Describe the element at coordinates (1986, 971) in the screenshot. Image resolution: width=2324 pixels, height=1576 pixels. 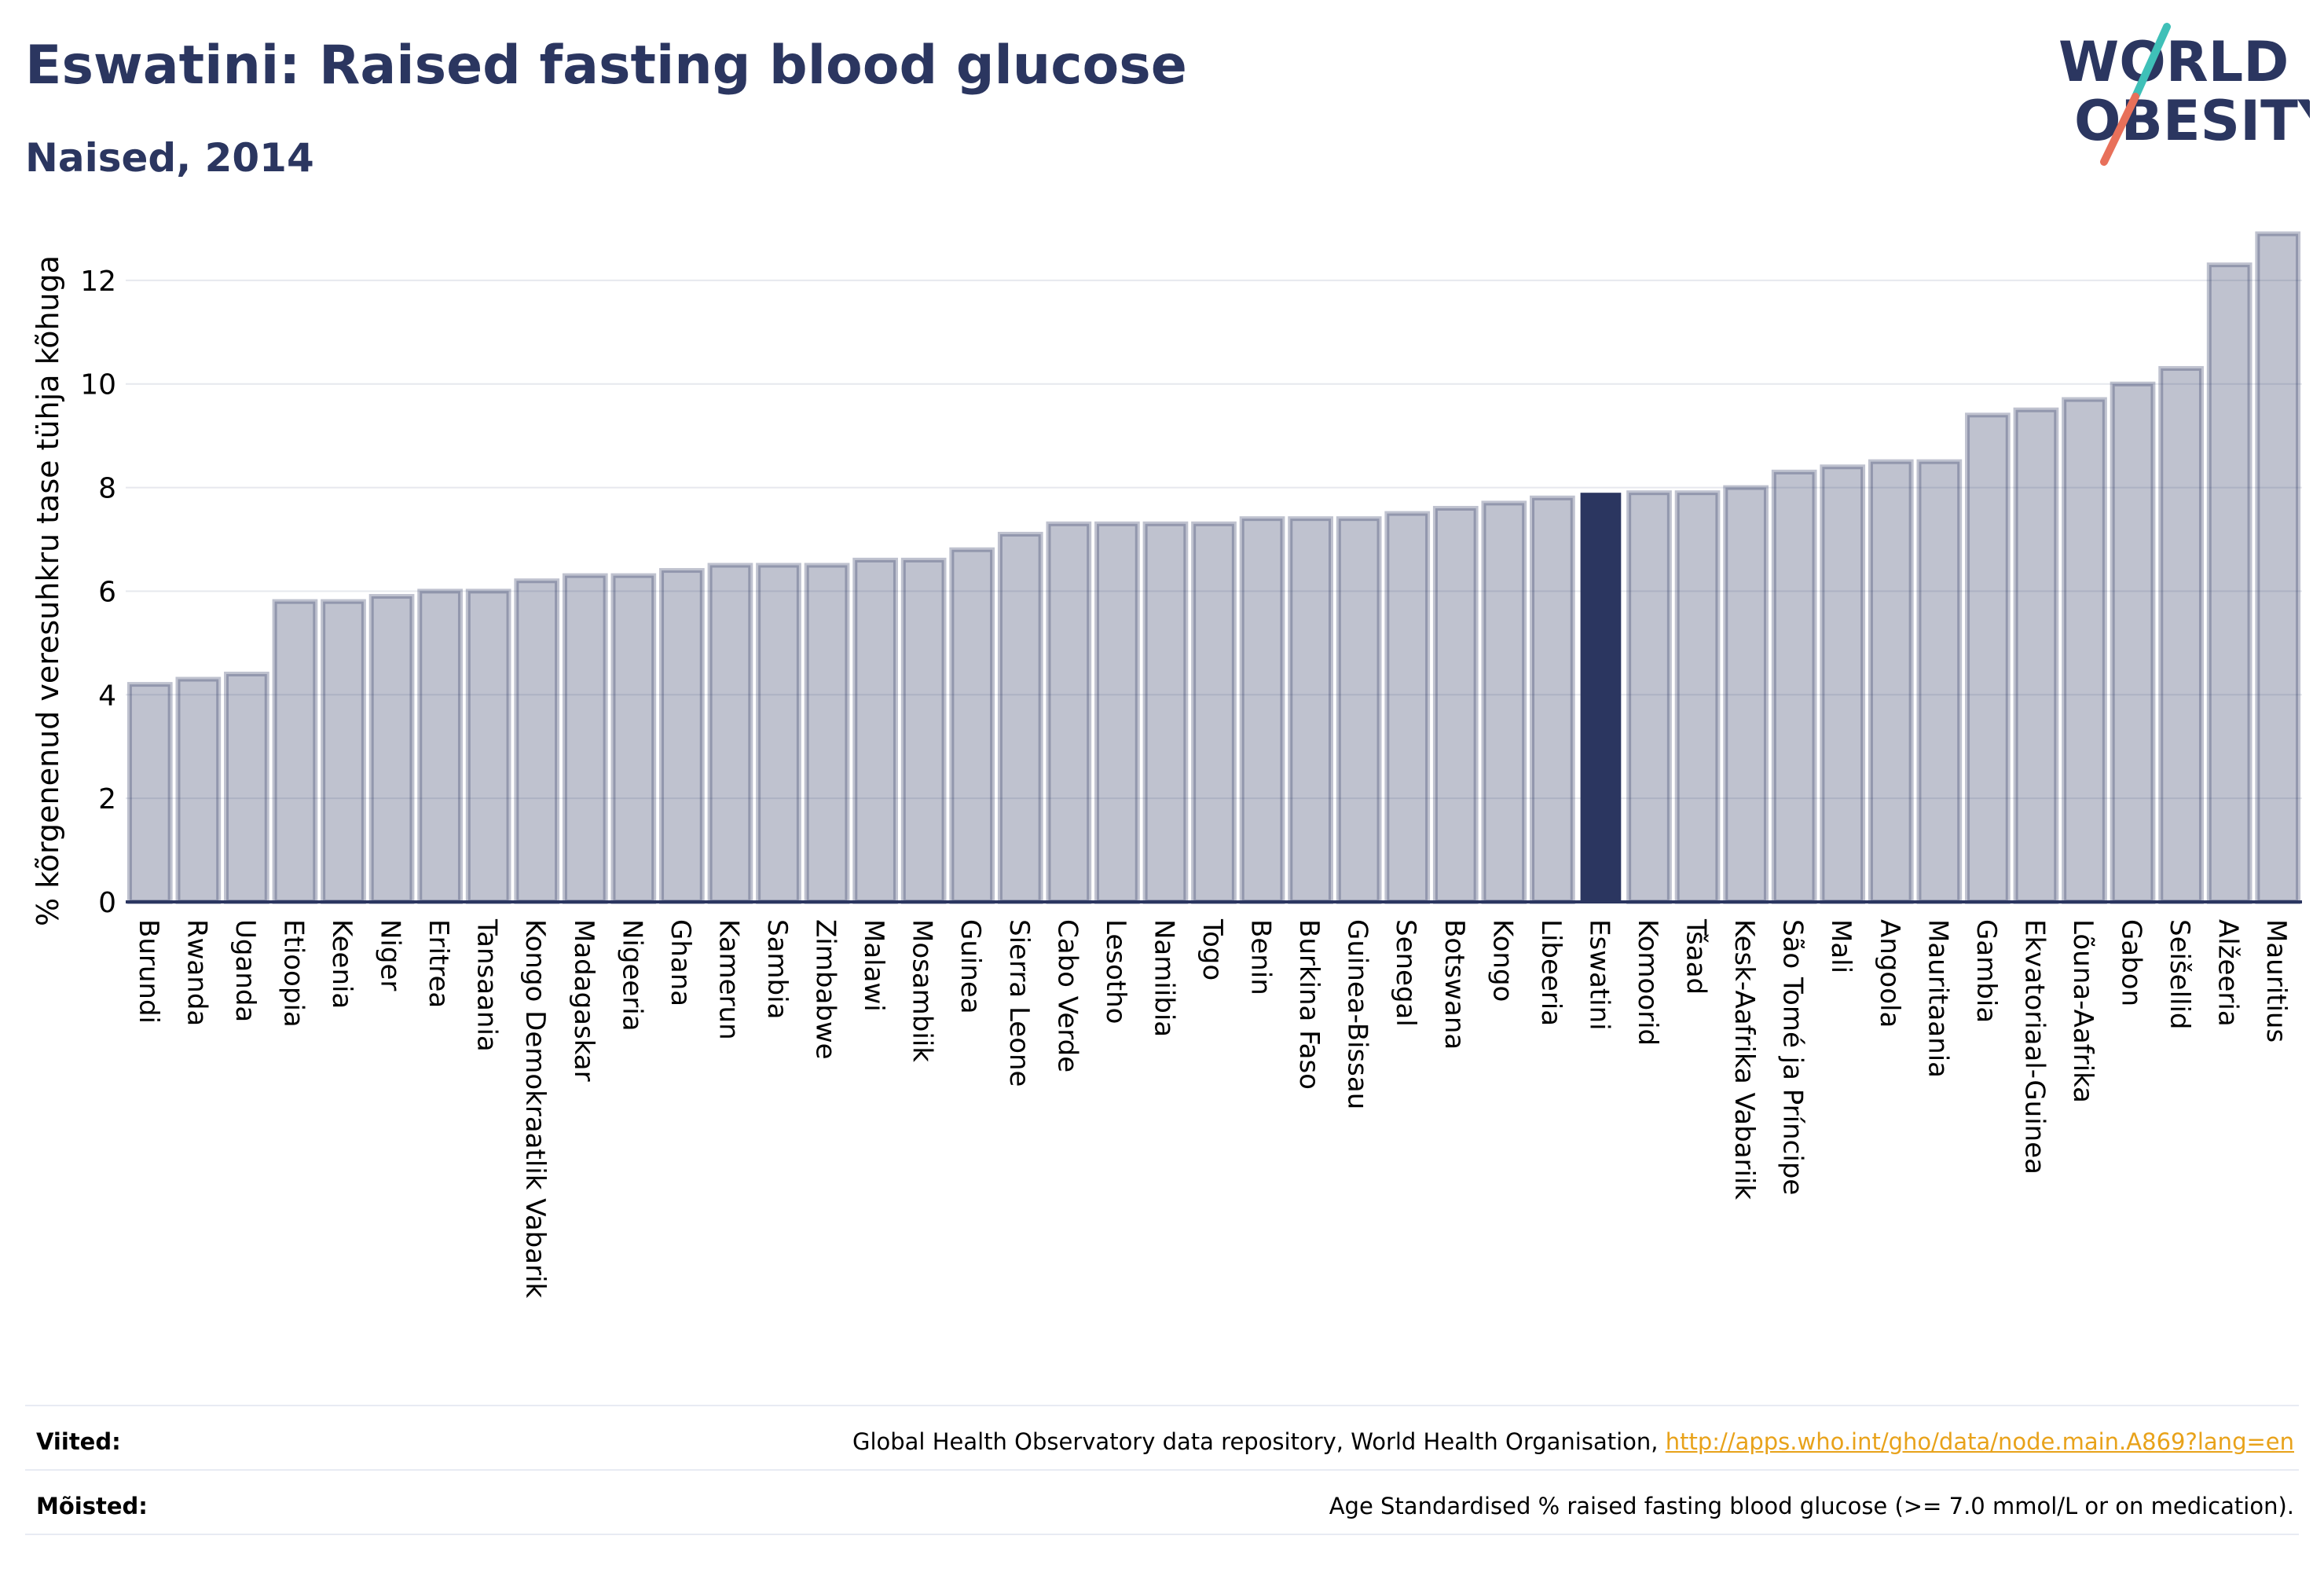
I see `x-tick-label: Gambia` at that location.